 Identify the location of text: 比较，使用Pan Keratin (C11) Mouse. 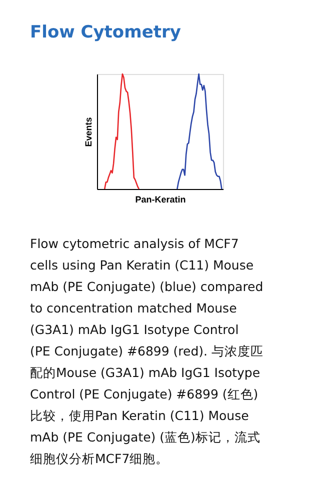
(140, 415).